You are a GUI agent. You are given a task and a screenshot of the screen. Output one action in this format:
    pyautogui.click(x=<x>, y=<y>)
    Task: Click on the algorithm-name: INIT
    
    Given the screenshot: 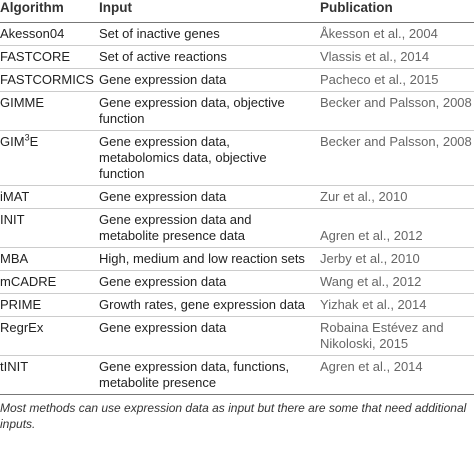 What is the action you would take?
    pyautogui.click(x=12, y=219)
    